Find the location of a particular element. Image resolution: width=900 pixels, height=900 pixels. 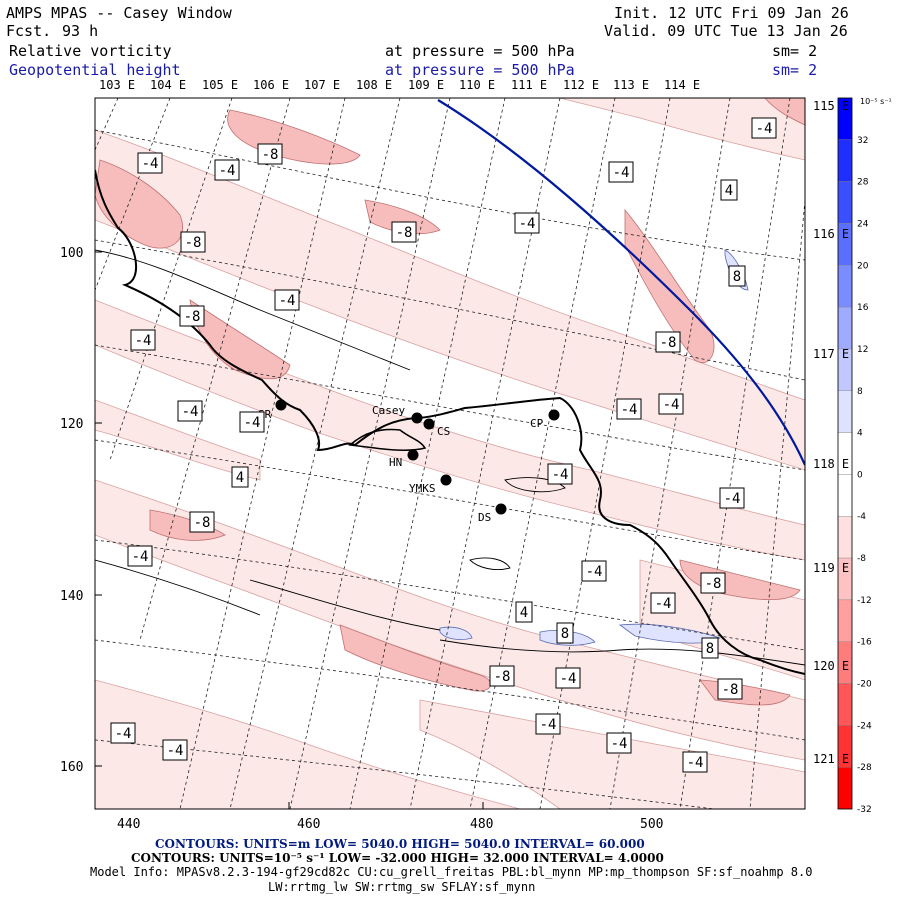

top-lon-label: 111 E is located at coordinates (529, 85).